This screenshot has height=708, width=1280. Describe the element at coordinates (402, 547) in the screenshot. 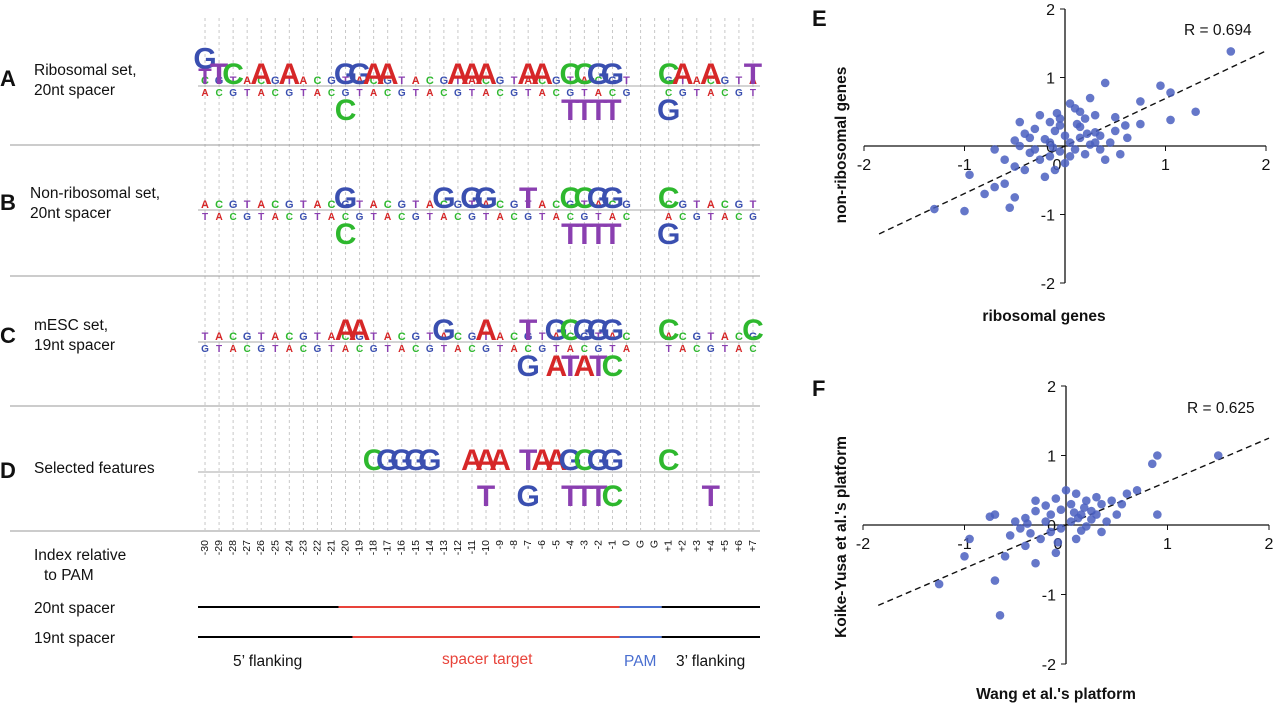

I see `index-tick-label: -16` at that location.